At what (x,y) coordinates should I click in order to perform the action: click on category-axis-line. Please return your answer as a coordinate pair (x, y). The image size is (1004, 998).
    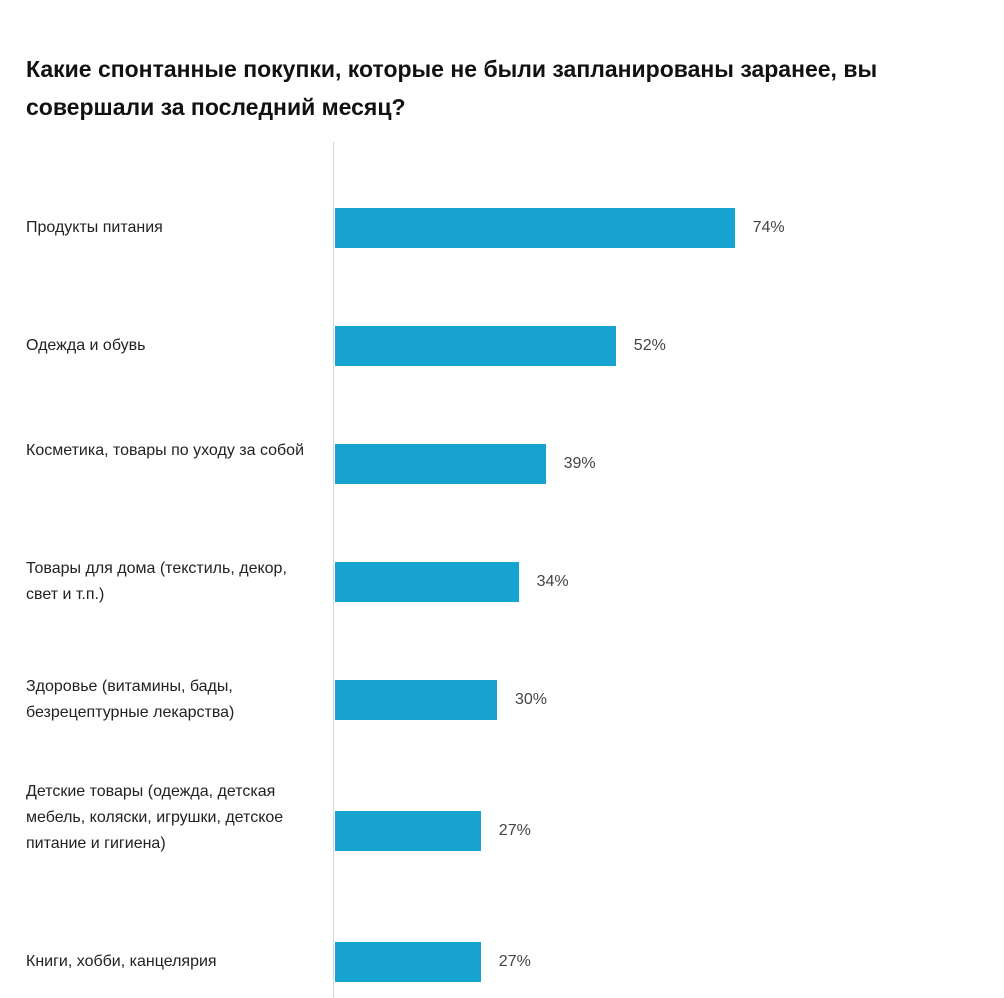
    Looking at the image, I should click on (333, 570).